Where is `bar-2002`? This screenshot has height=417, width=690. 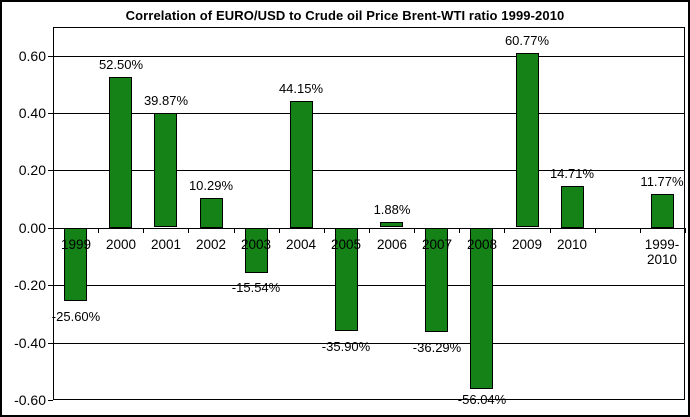 bar-2002 is located at coordinates (211, 213).